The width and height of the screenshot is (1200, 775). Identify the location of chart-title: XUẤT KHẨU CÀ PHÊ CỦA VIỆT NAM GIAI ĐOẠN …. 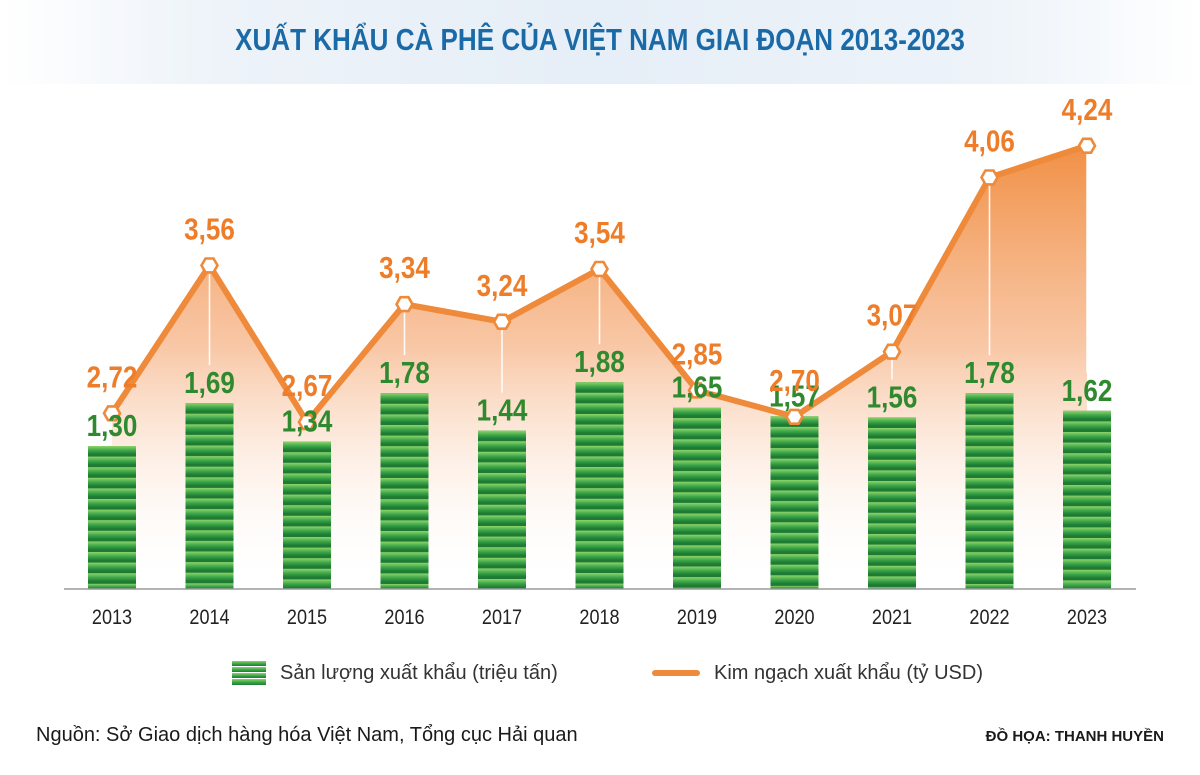
(600, 39).